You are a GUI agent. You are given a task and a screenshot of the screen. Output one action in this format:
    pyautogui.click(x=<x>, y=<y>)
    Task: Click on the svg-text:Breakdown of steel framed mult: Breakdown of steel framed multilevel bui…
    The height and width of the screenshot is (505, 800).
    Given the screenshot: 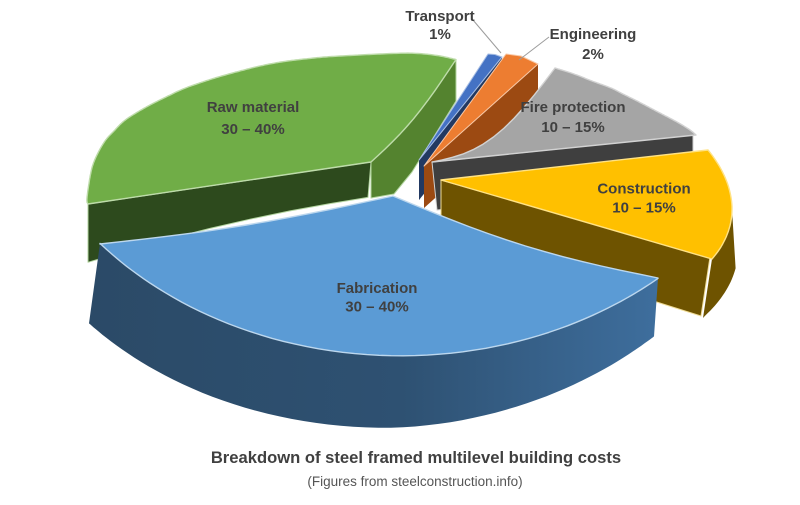 What is the action you would take?
    pyautogui.click(x=416, y=457)
    